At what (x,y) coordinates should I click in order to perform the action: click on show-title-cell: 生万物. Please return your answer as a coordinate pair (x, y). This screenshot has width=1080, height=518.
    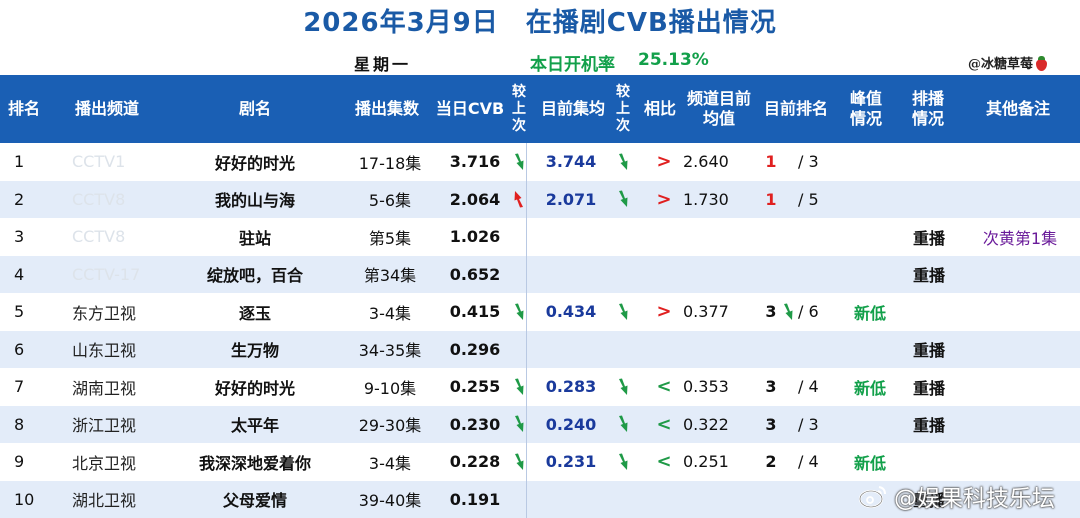
    Looking at the image, I should click on (254, 350).